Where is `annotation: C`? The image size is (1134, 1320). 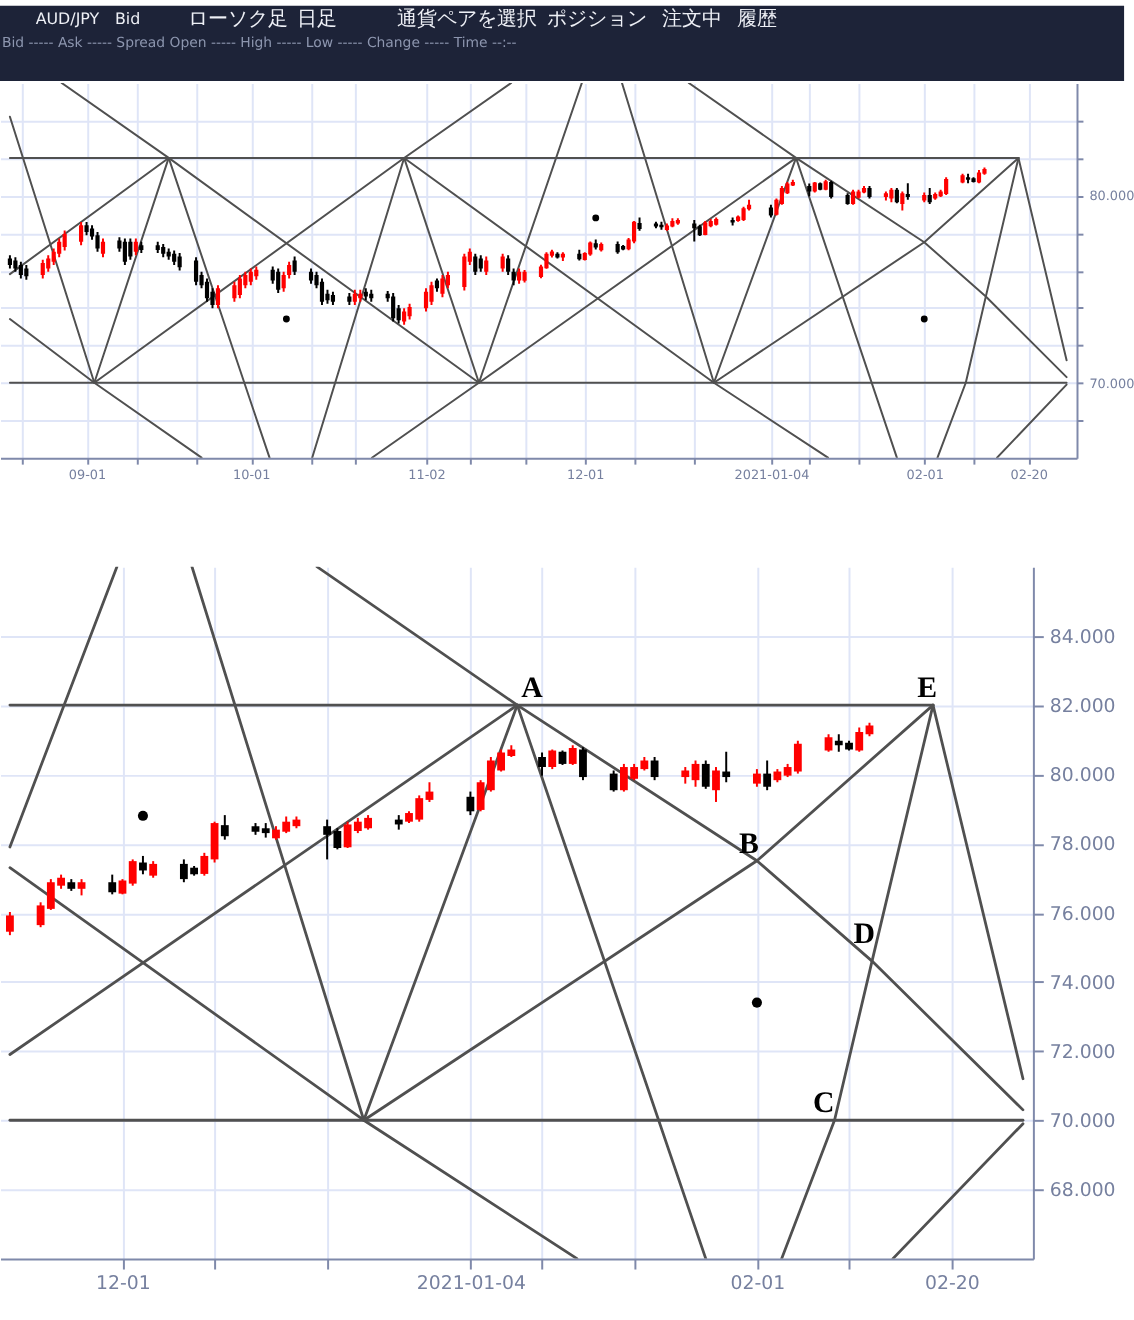
annotation: C is located at coordinates (824, 1104).